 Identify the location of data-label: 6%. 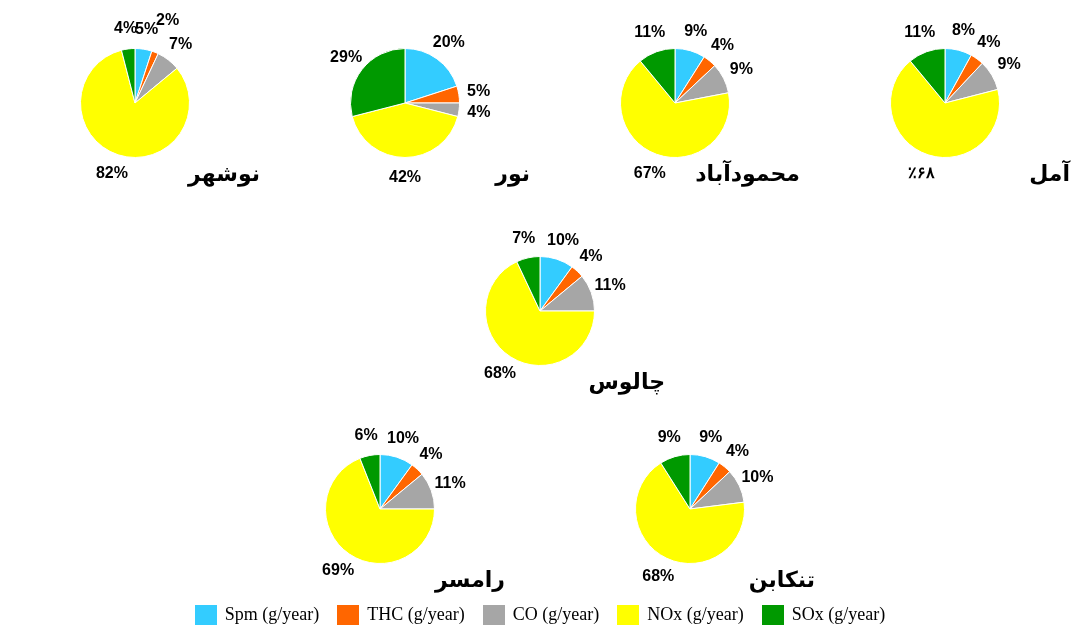
(366, 435).